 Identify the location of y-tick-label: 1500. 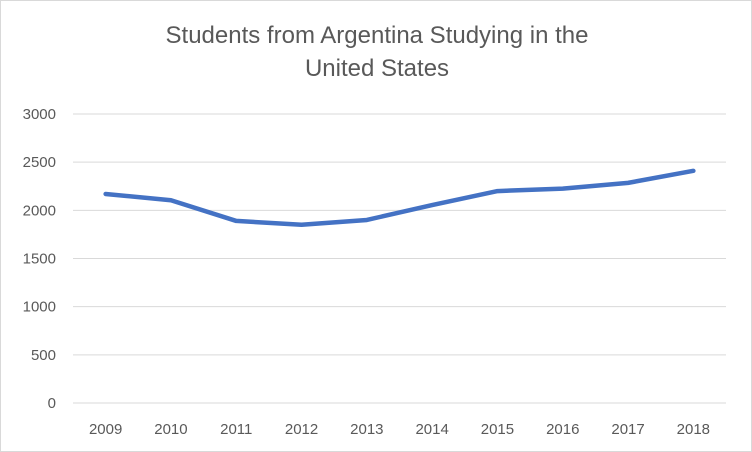
(39, 259).